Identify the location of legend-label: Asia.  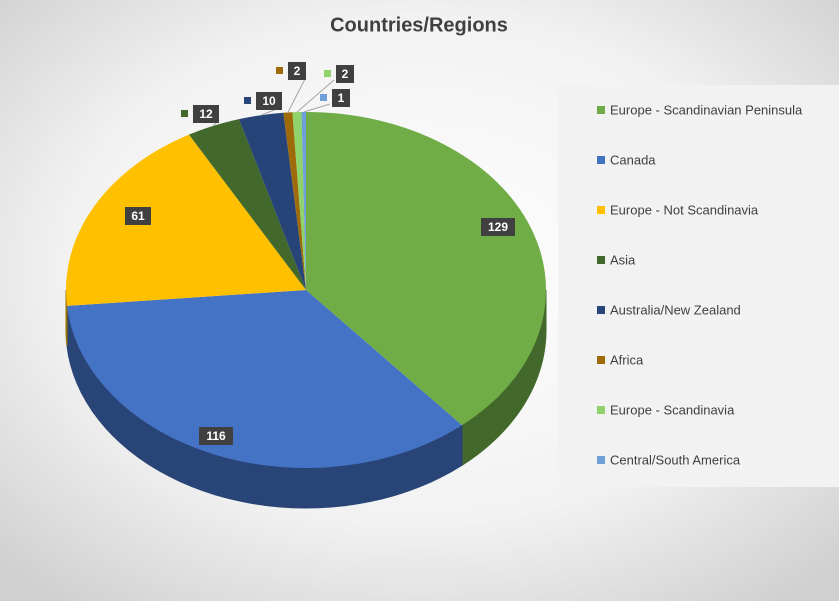
(623, 259).